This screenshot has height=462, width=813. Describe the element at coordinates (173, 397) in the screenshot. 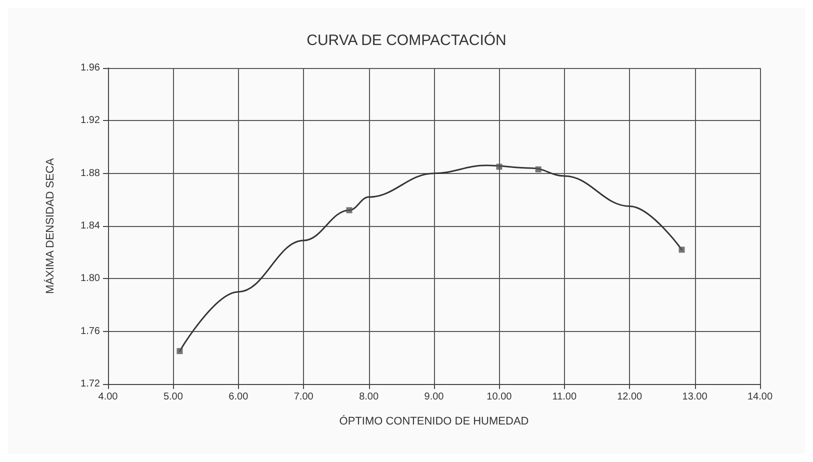

I see `x-tick-label: 5.00` at that location.